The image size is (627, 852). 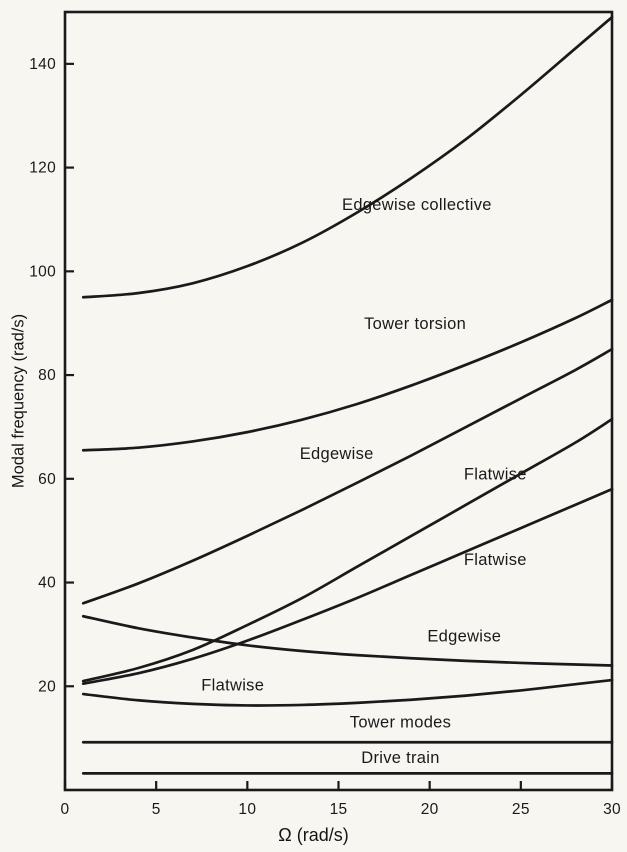 I want to click on x-tick-label: 15, so click(x=339, y=809).